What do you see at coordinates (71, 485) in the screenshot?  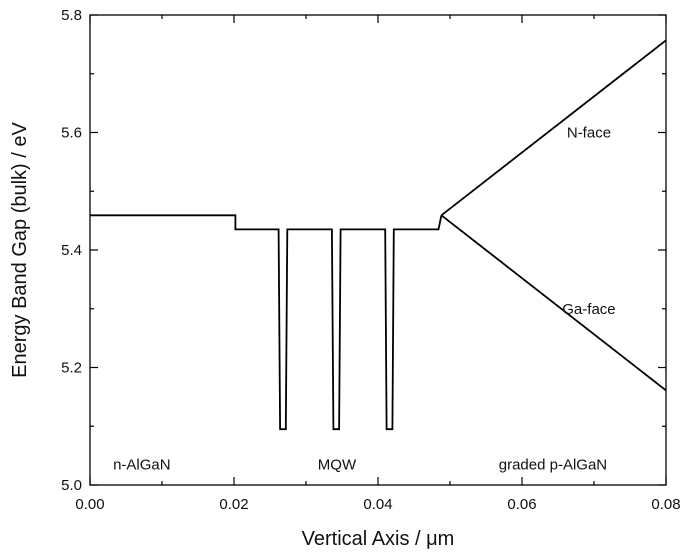 I see `y-tick-label: 5.0` at bounding box center [71, 485].